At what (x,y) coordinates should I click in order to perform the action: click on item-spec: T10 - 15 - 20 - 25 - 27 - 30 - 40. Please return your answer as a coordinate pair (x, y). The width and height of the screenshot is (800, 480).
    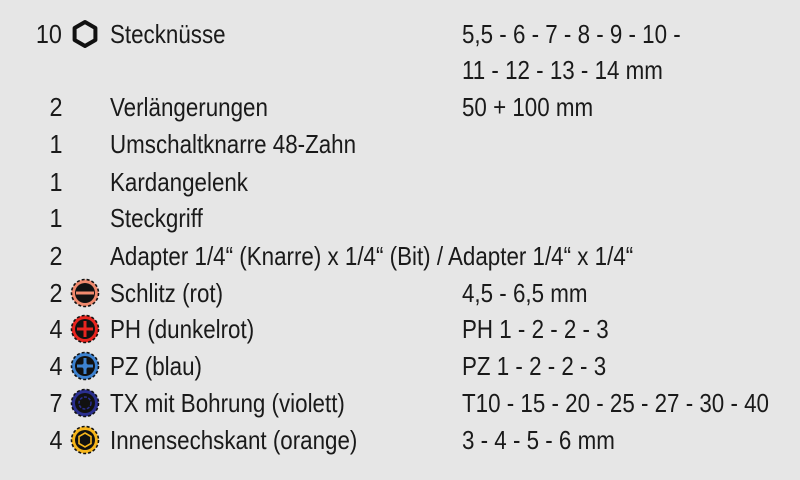
    Looking at the image, I should click on (615, 403).